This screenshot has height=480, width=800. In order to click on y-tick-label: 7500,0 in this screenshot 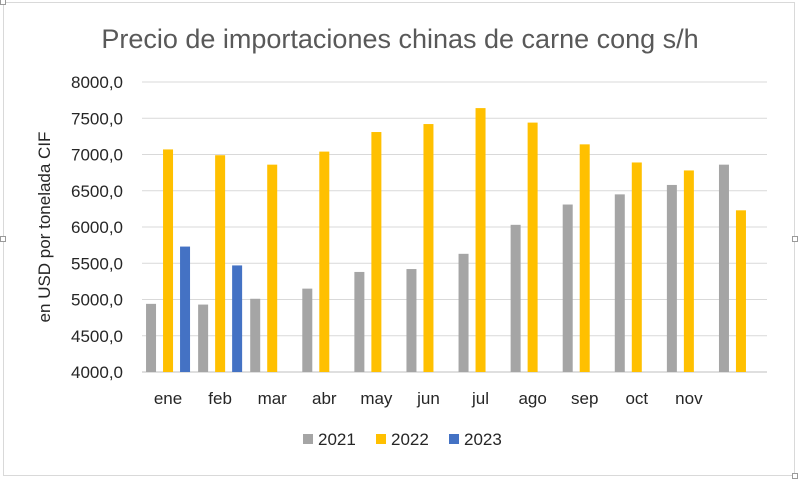, I will do `click(97, 118)`.